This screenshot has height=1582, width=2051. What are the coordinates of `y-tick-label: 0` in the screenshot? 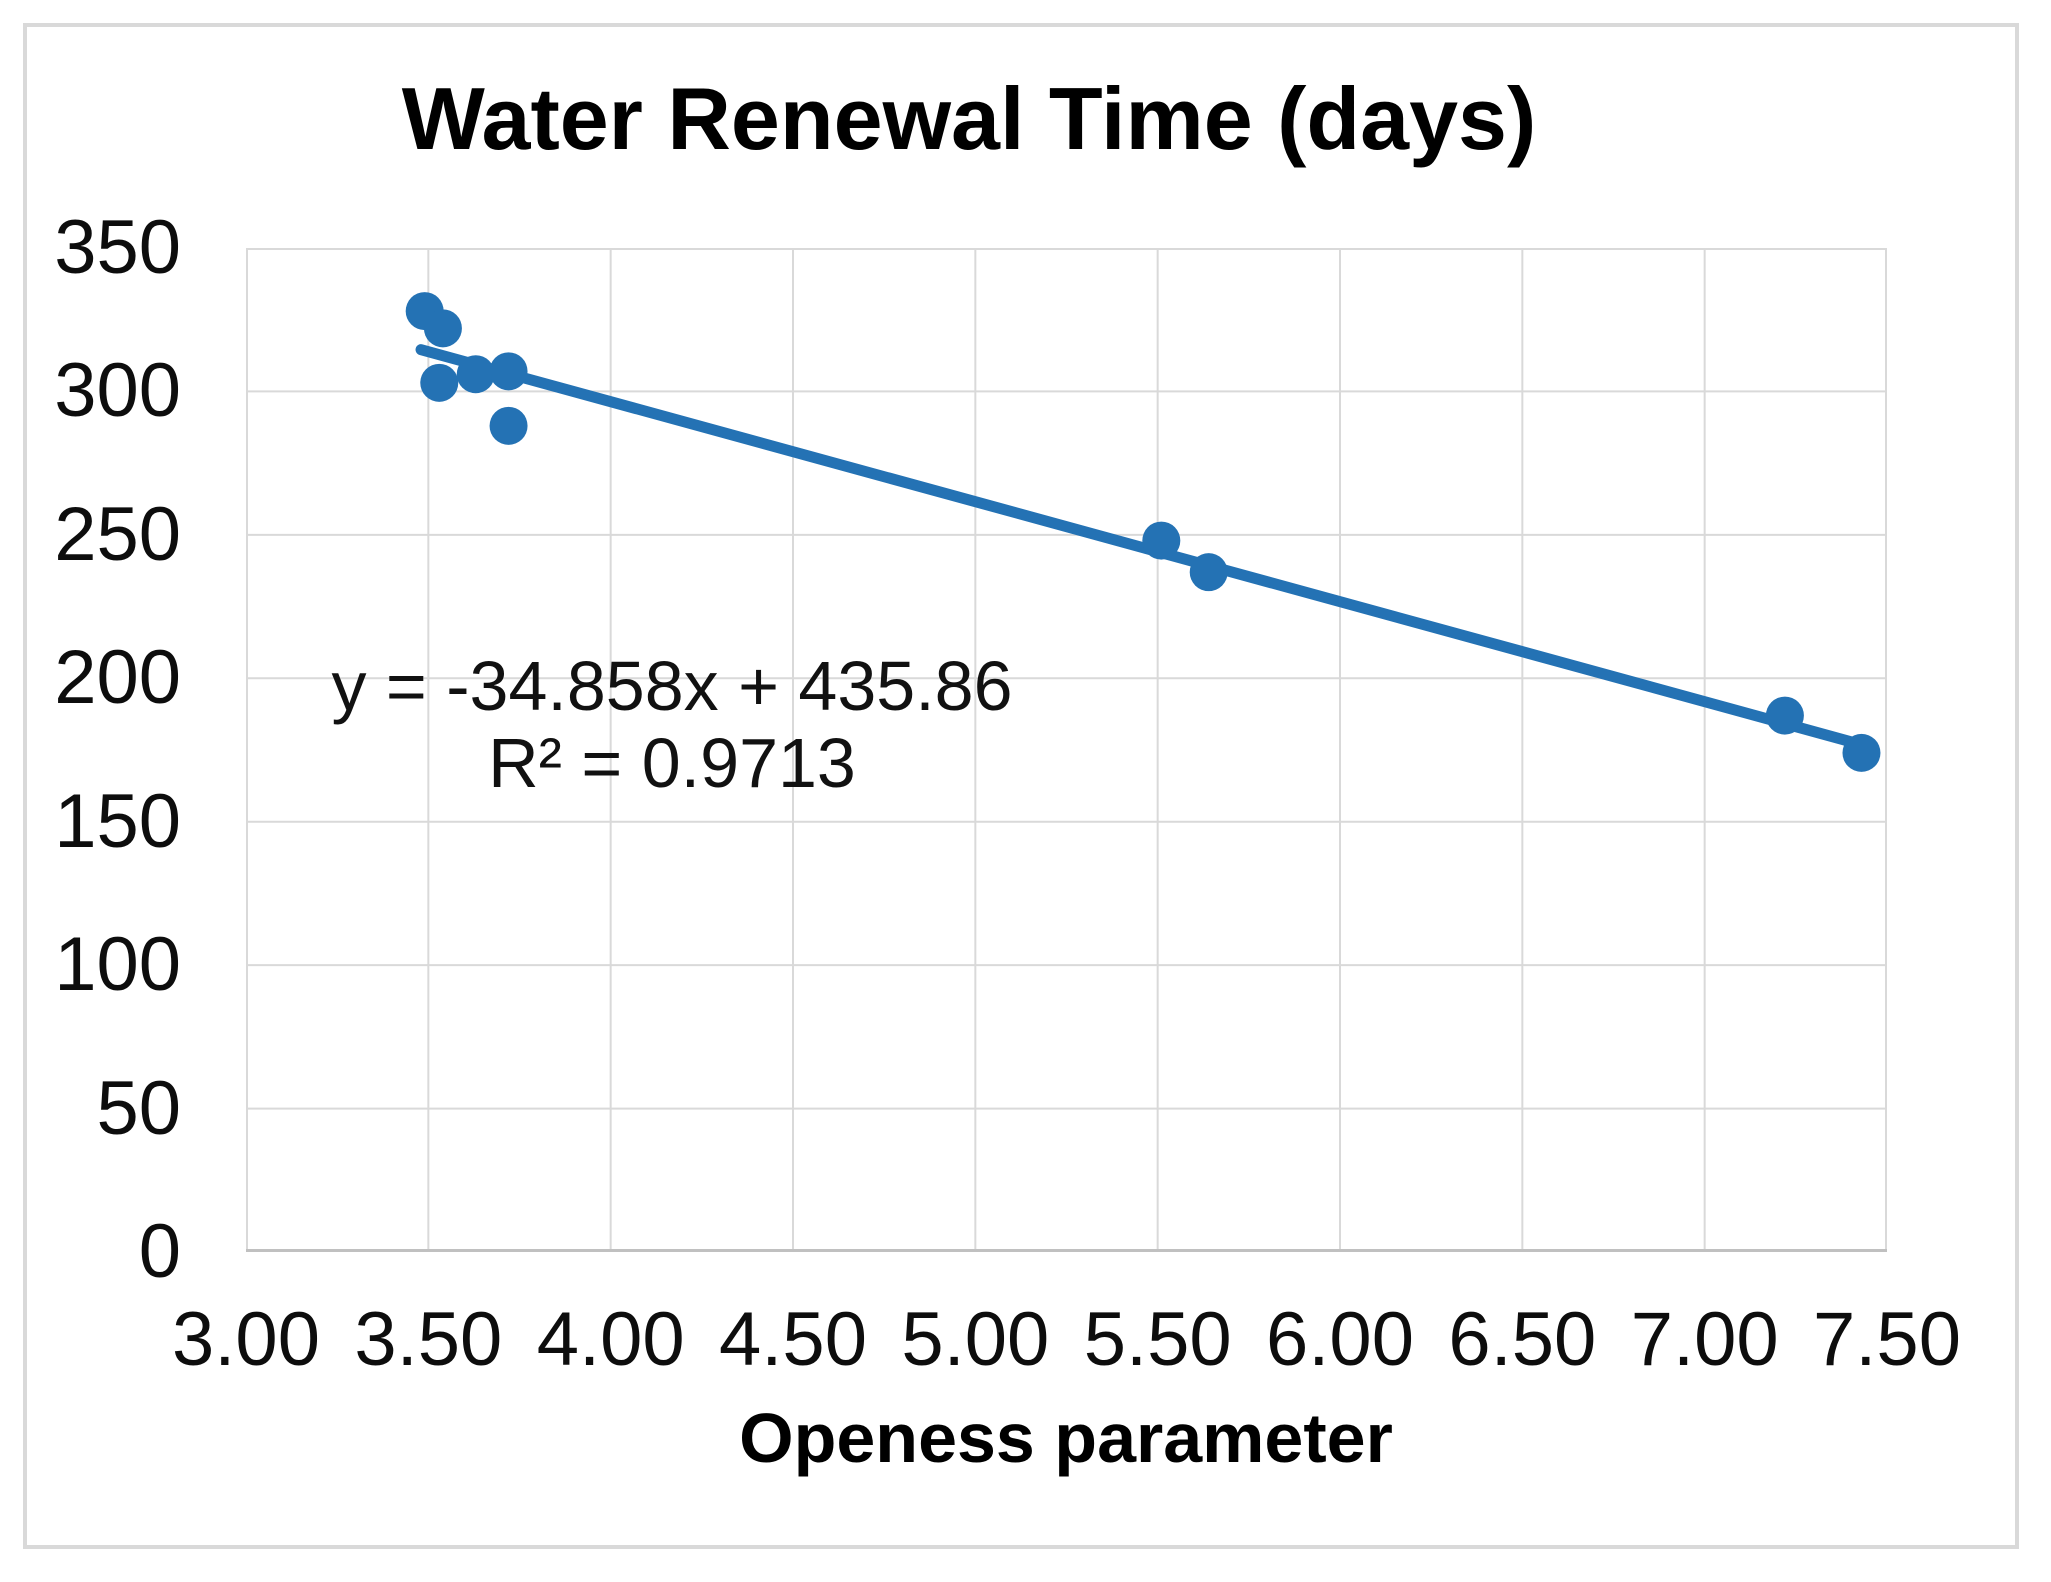 It's located at (159, 1251).